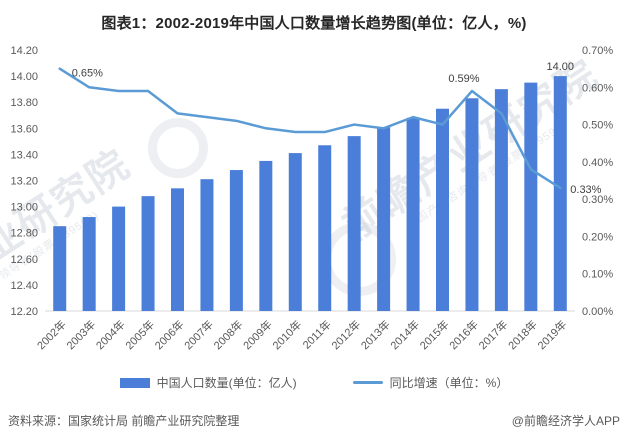 Image resolution: width=628 pixels, height=443 pixels. I want to click on y-axis-right-tick-label: 0.60%, so click(597, 88).